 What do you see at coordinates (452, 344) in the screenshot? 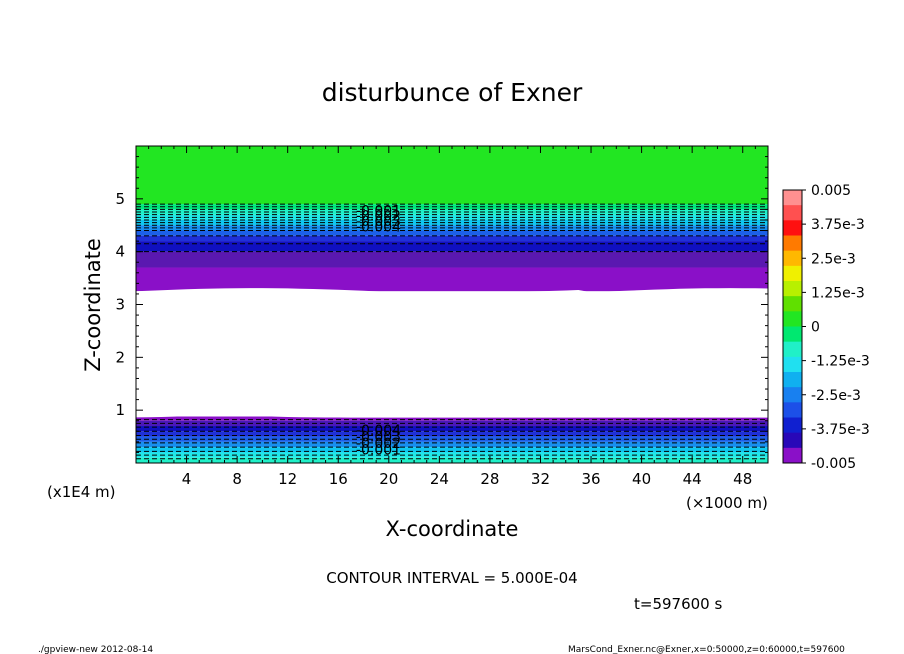
I see `white-region-top-edge` at bounding box center [452, 344].